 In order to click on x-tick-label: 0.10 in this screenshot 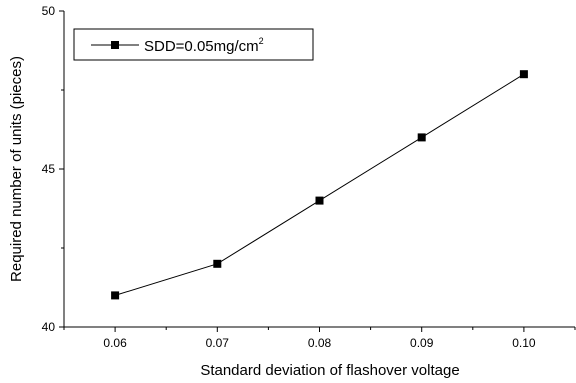, I will do `click(524, 343)`.